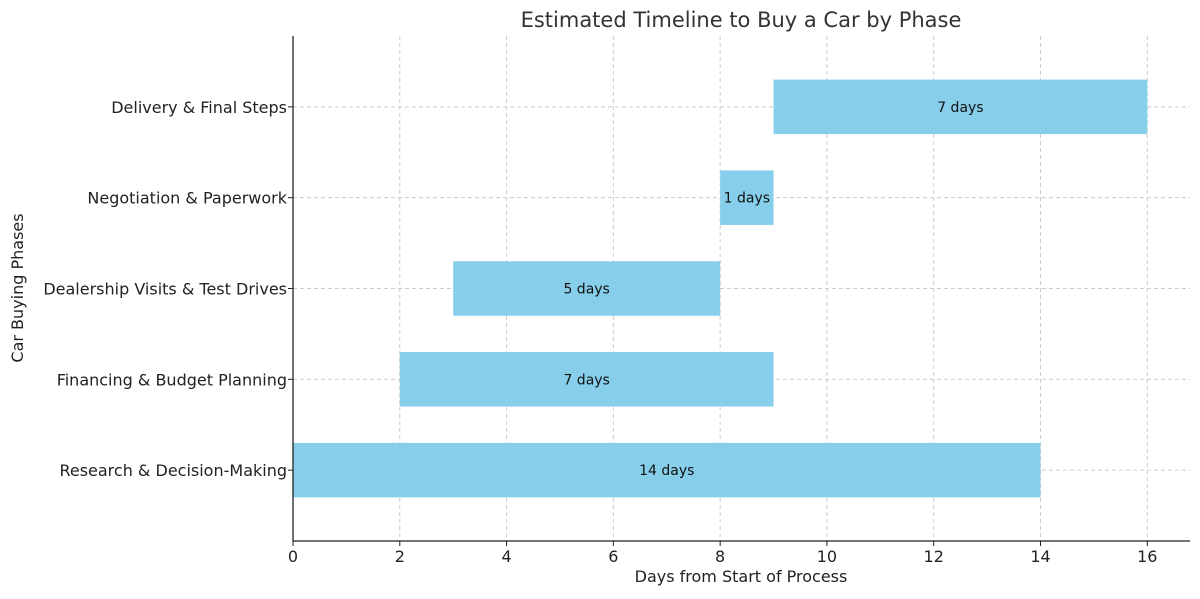  Describe the element at coordinates (400, 556) in the screenshot. I see `x-tick-label: 2` at that location.